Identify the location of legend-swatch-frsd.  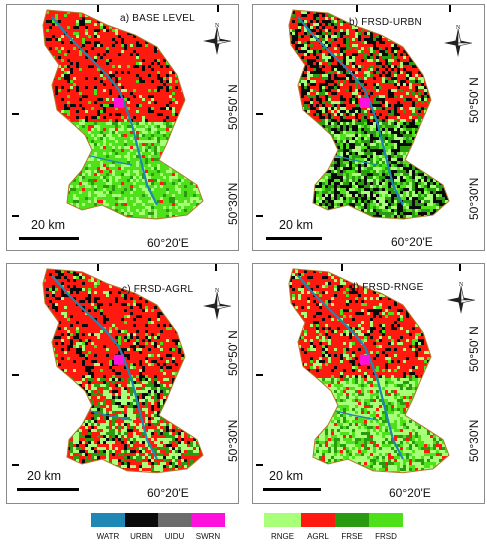
(386, 520).